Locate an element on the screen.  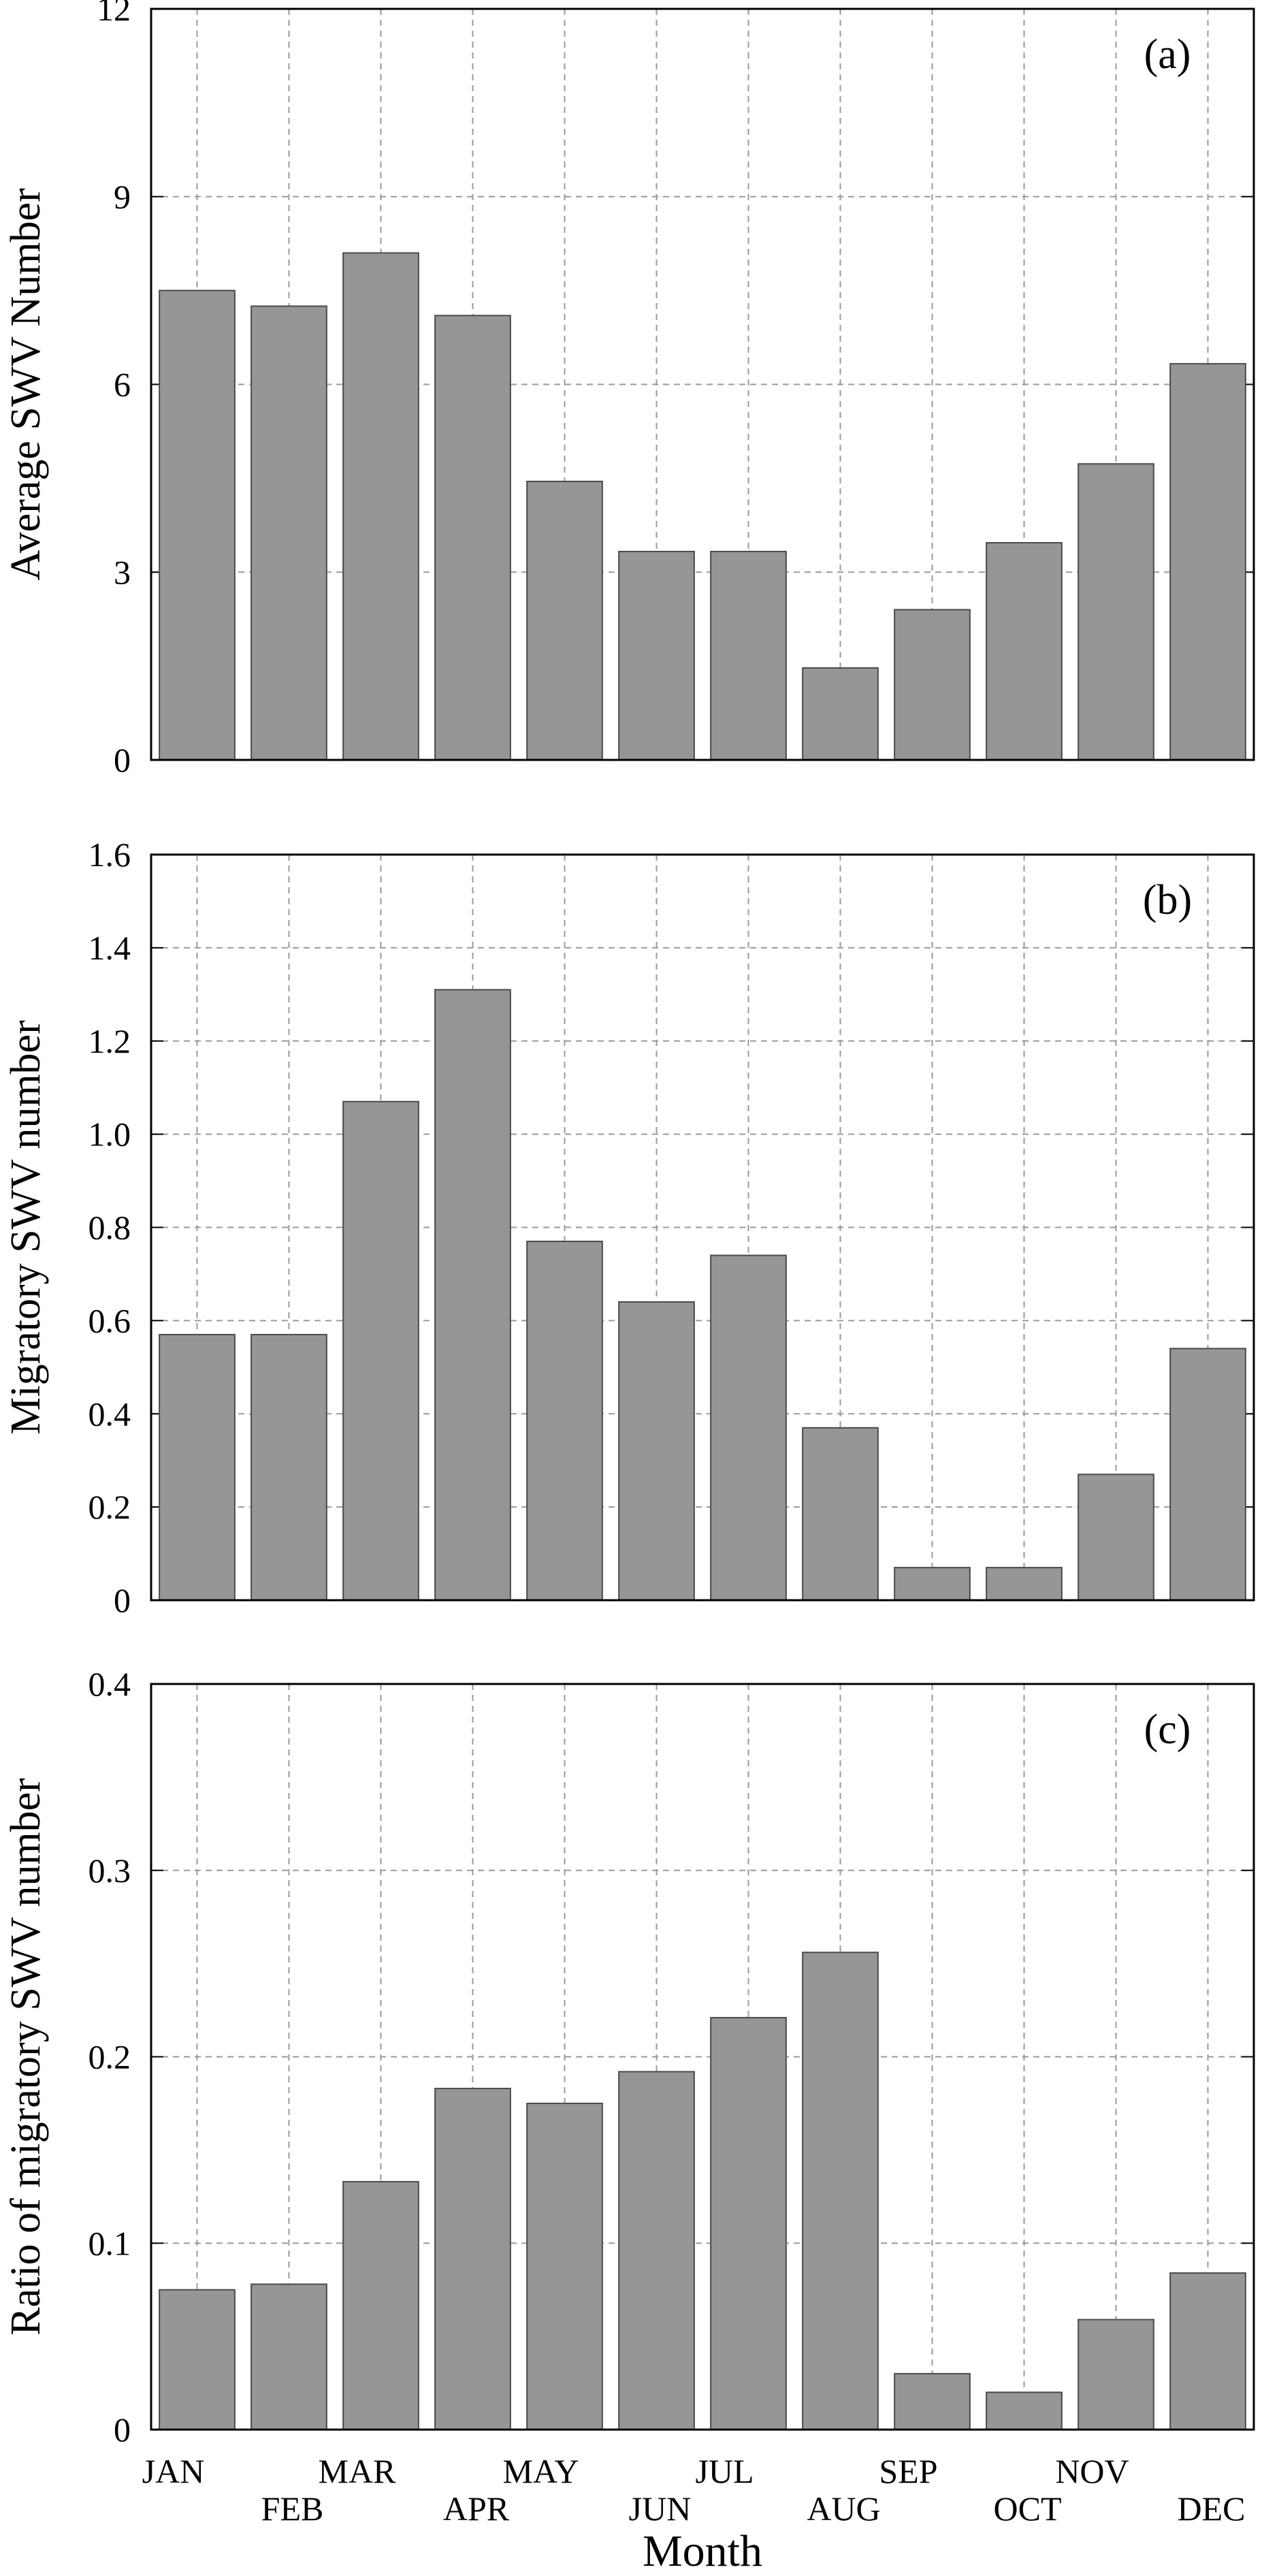
y-tick-label: 6 is located at coordinates (122, 385).